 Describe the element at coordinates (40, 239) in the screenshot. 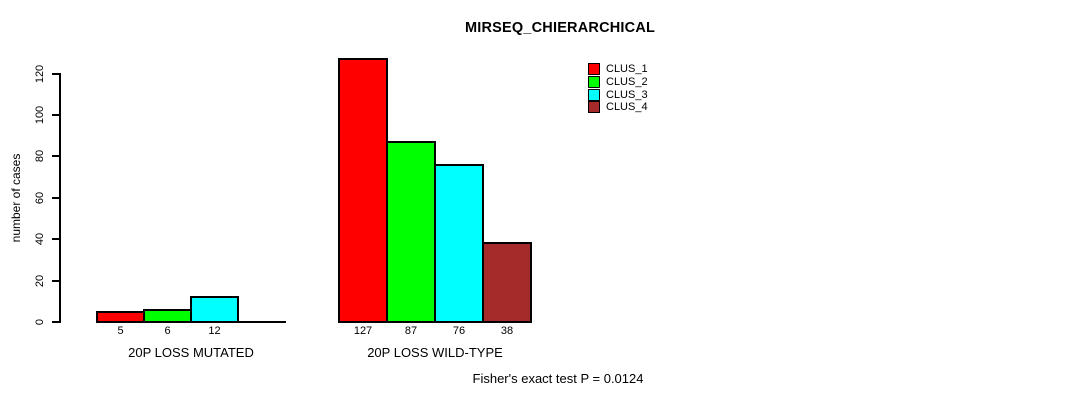

I see `y-axis-tick-label: 40` at that location.